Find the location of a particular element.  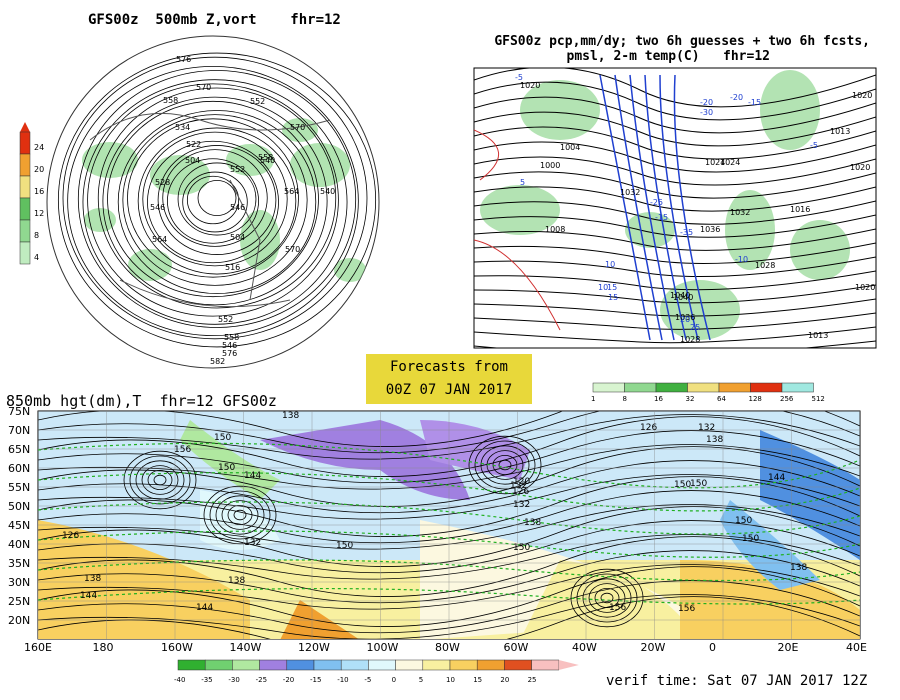

temp-label: -20 is located at coordinates (736, 97).